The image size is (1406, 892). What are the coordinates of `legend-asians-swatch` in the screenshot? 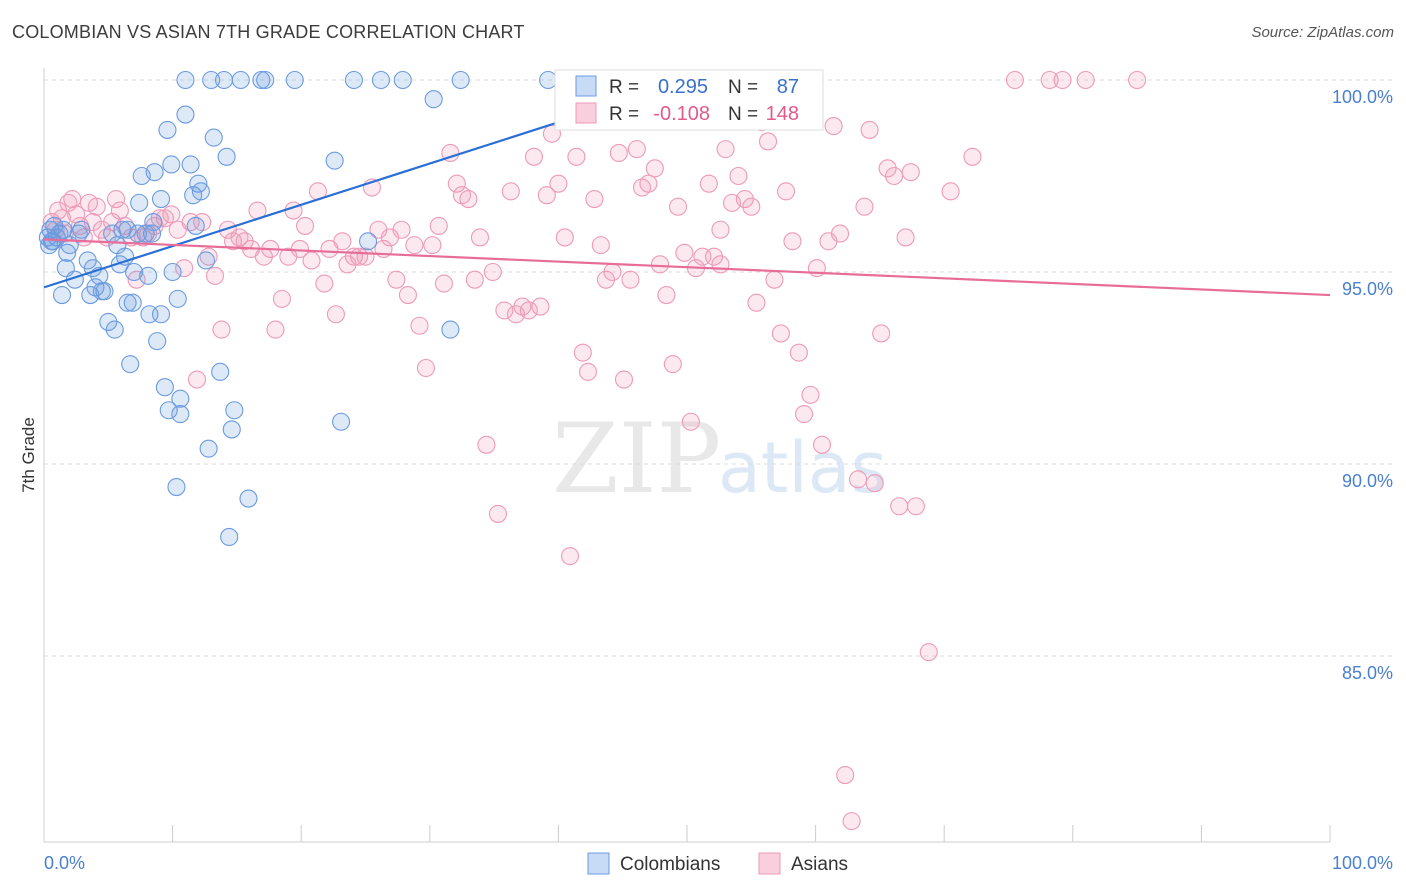 It's located at (586, 113).